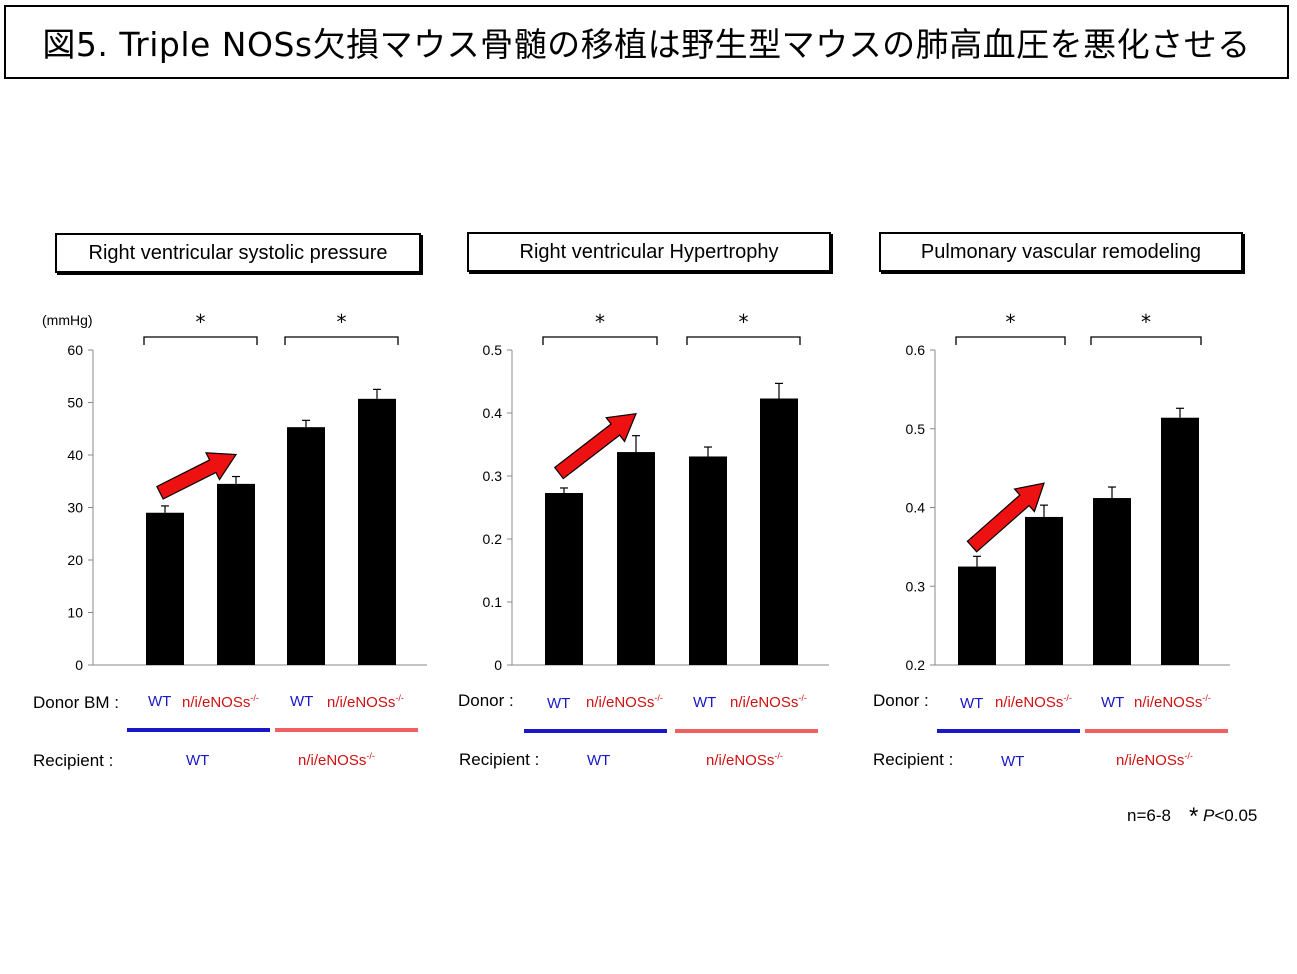 Image resolution: width=1297 pixels, height=974 pixels. I want to click on recipient-label-rvh: Recipient :, so click(499, 759).